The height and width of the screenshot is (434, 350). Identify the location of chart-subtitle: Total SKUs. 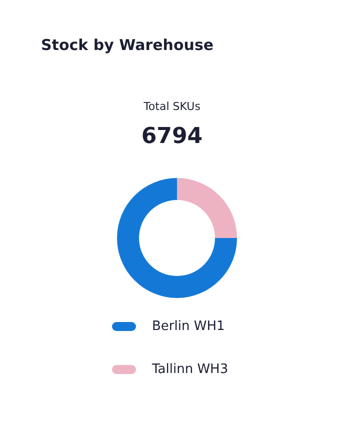
(172, 106).